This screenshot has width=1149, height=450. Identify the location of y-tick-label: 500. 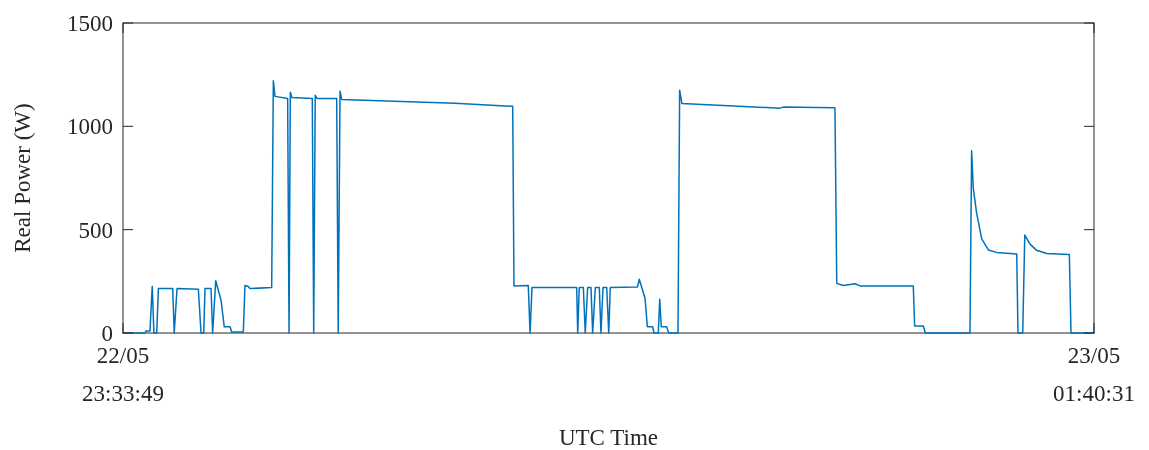
(95, 230).